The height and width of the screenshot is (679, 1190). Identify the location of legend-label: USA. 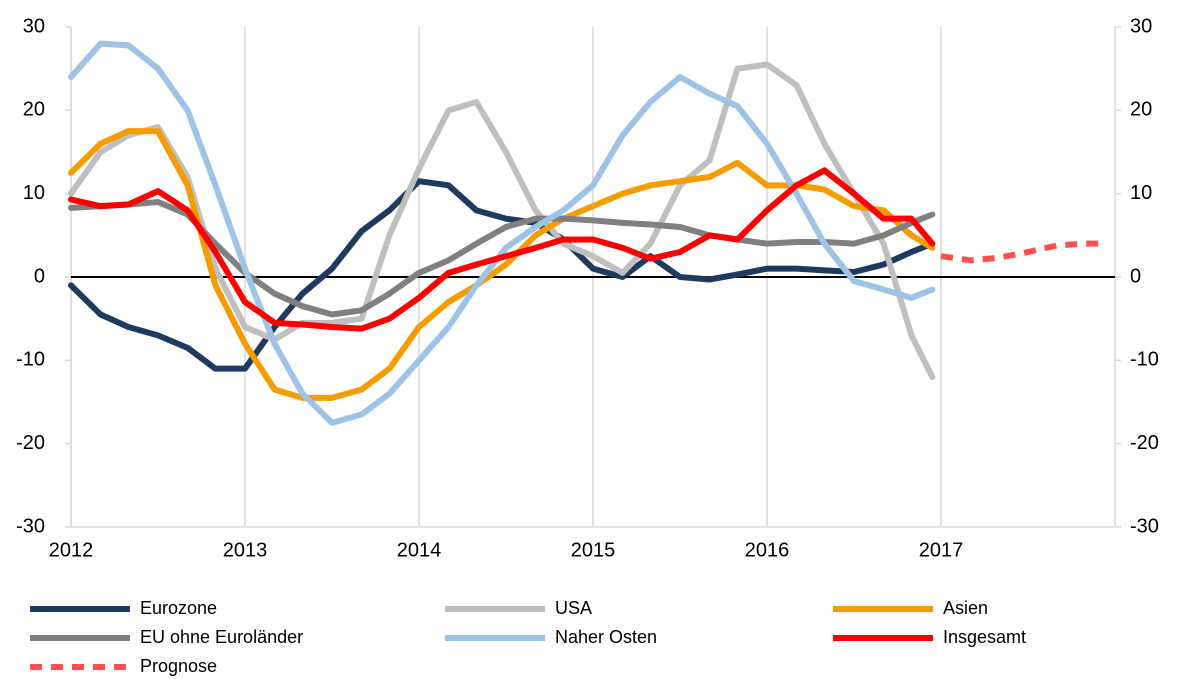
(573, 608).